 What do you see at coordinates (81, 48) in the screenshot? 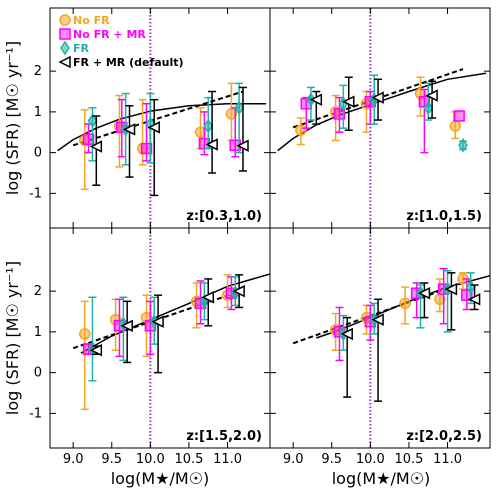
I see `legend-entry-fr: FR` at bounding box center [81, 48].